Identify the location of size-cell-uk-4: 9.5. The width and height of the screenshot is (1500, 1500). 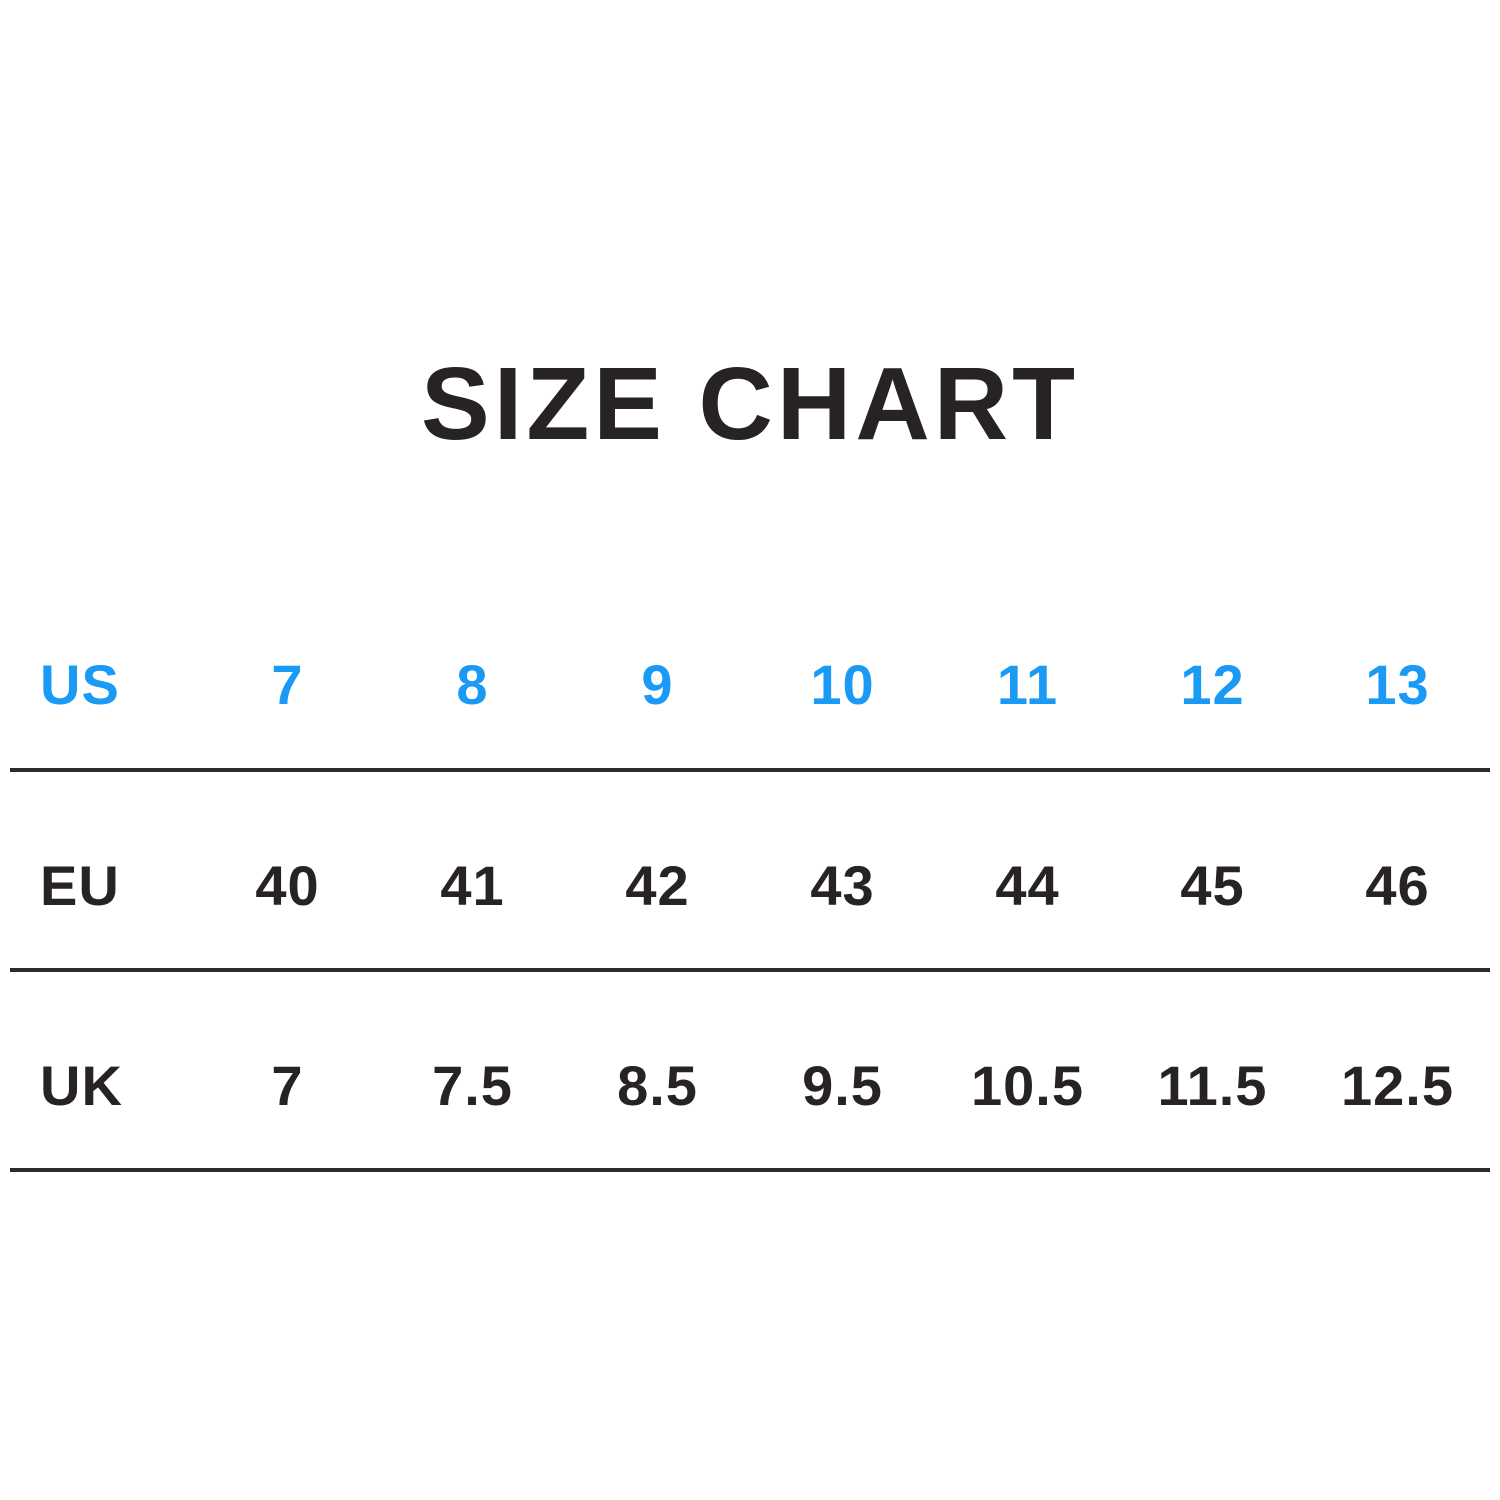
(842, 1071).